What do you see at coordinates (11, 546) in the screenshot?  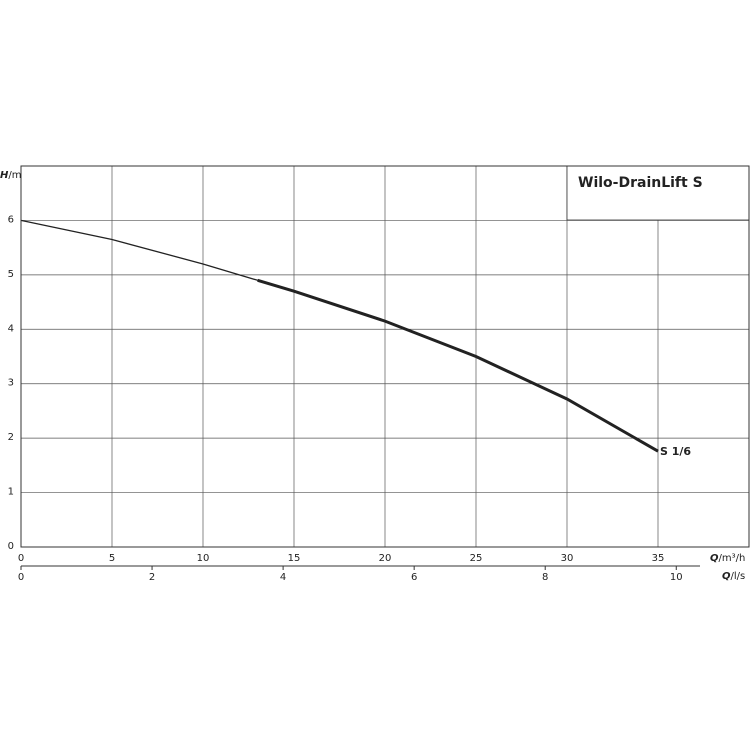 I see `y-tick-label: 0` at bounding box center [11, 546].